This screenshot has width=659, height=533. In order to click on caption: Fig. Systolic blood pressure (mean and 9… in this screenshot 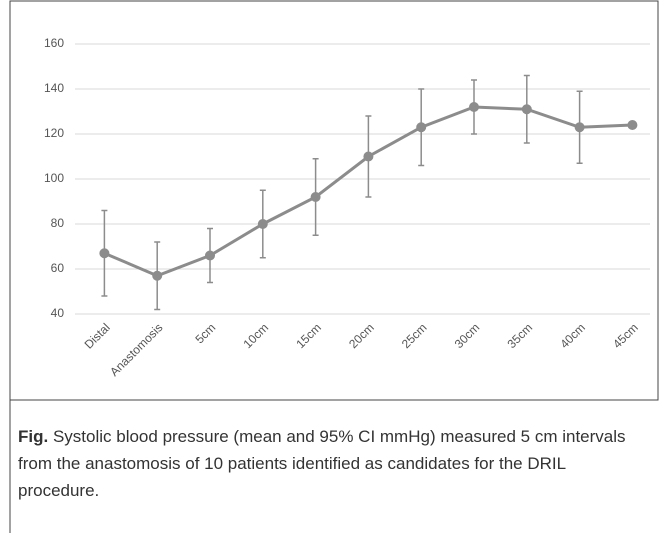, I will do `click(334, 463)`.